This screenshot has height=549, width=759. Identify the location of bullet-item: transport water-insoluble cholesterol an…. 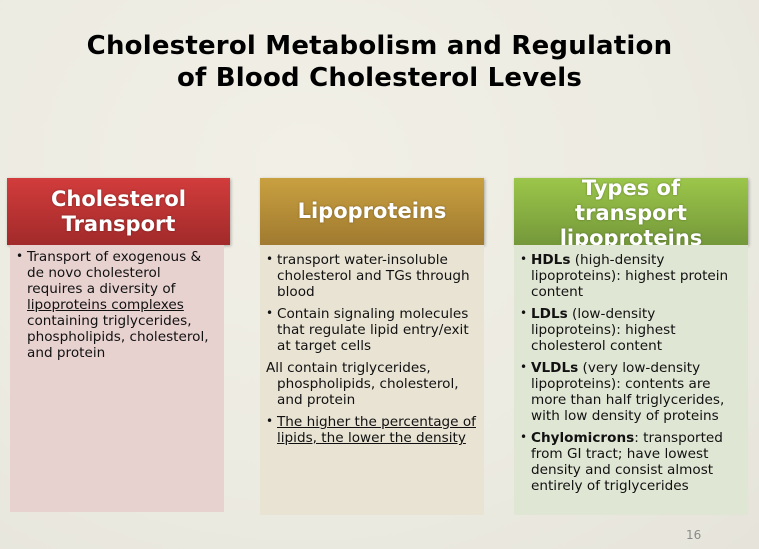
(372, 275).